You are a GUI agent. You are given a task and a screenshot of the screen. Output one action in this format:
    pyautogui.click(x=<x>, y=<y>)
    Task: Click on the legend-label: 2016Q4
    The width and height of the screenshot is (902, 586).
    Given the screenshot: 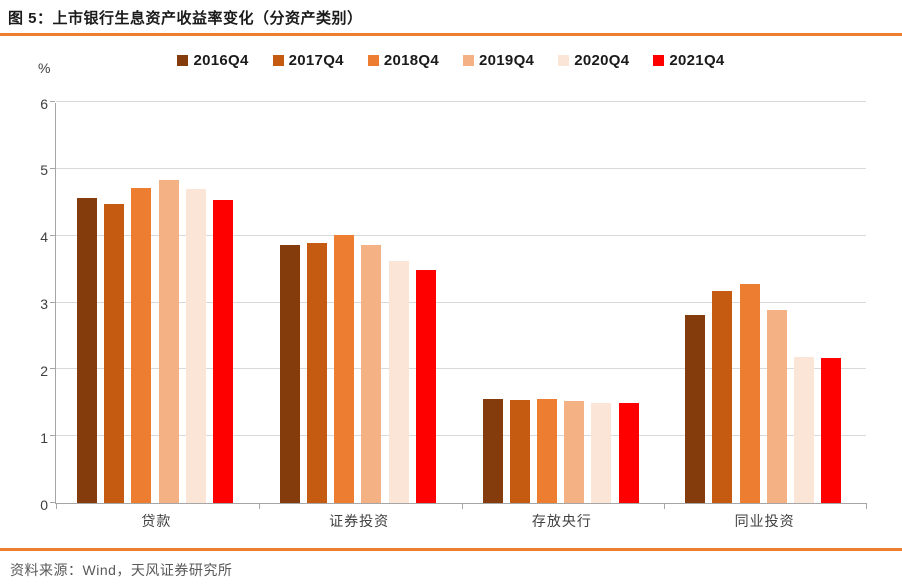 What is the action you would take?
    pyautogui.click(x=221, y=60)
    